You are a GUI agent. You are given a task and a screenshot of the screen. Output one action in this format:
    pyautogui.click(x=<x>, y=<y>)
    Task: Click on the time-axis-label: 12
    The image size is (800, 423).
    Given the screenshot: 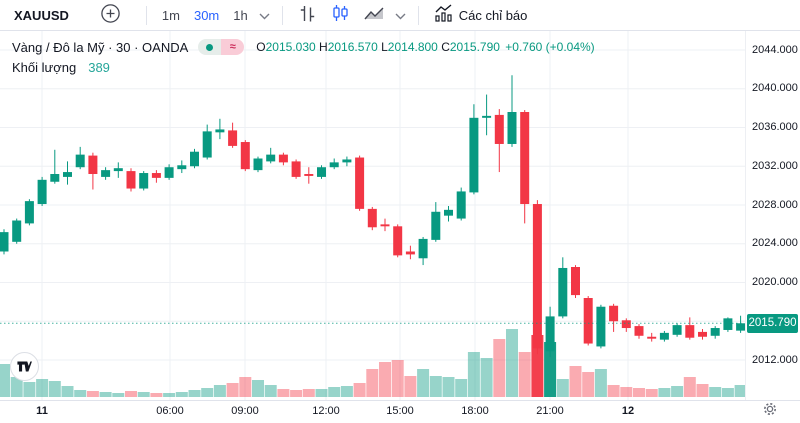 What is the action you would take?
    pyautogui.click(x=628, y=411)
    